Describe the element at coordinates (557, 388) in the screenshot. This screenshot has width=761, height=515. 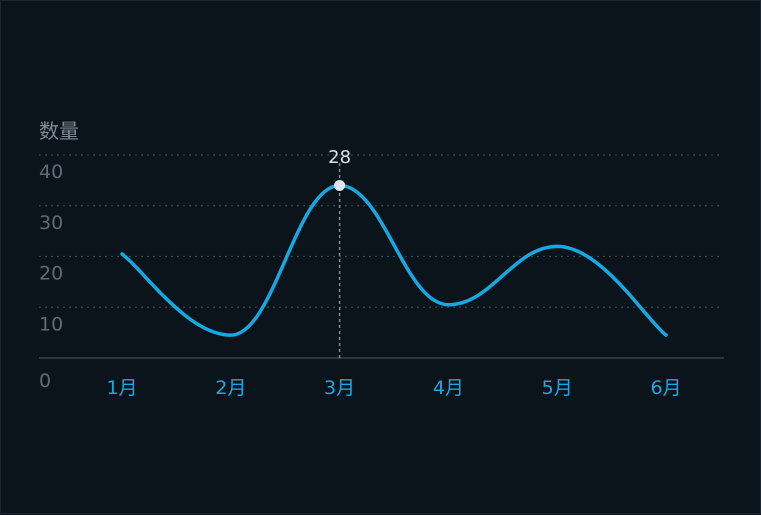
I see `x-tick-label-5: 5月` at that location.